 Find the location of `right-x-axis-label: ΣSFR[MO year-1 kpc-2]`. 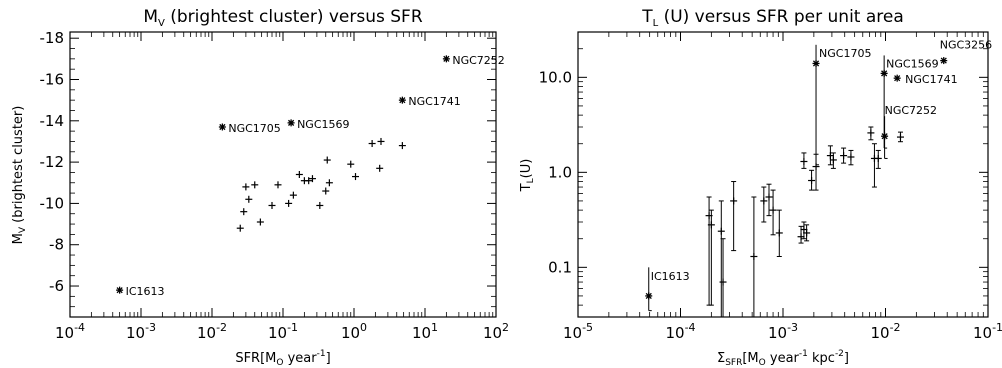

right-x-axis-label: ΣSFR[MO year-1 kpc-2] is located at coordinates (783, 358).